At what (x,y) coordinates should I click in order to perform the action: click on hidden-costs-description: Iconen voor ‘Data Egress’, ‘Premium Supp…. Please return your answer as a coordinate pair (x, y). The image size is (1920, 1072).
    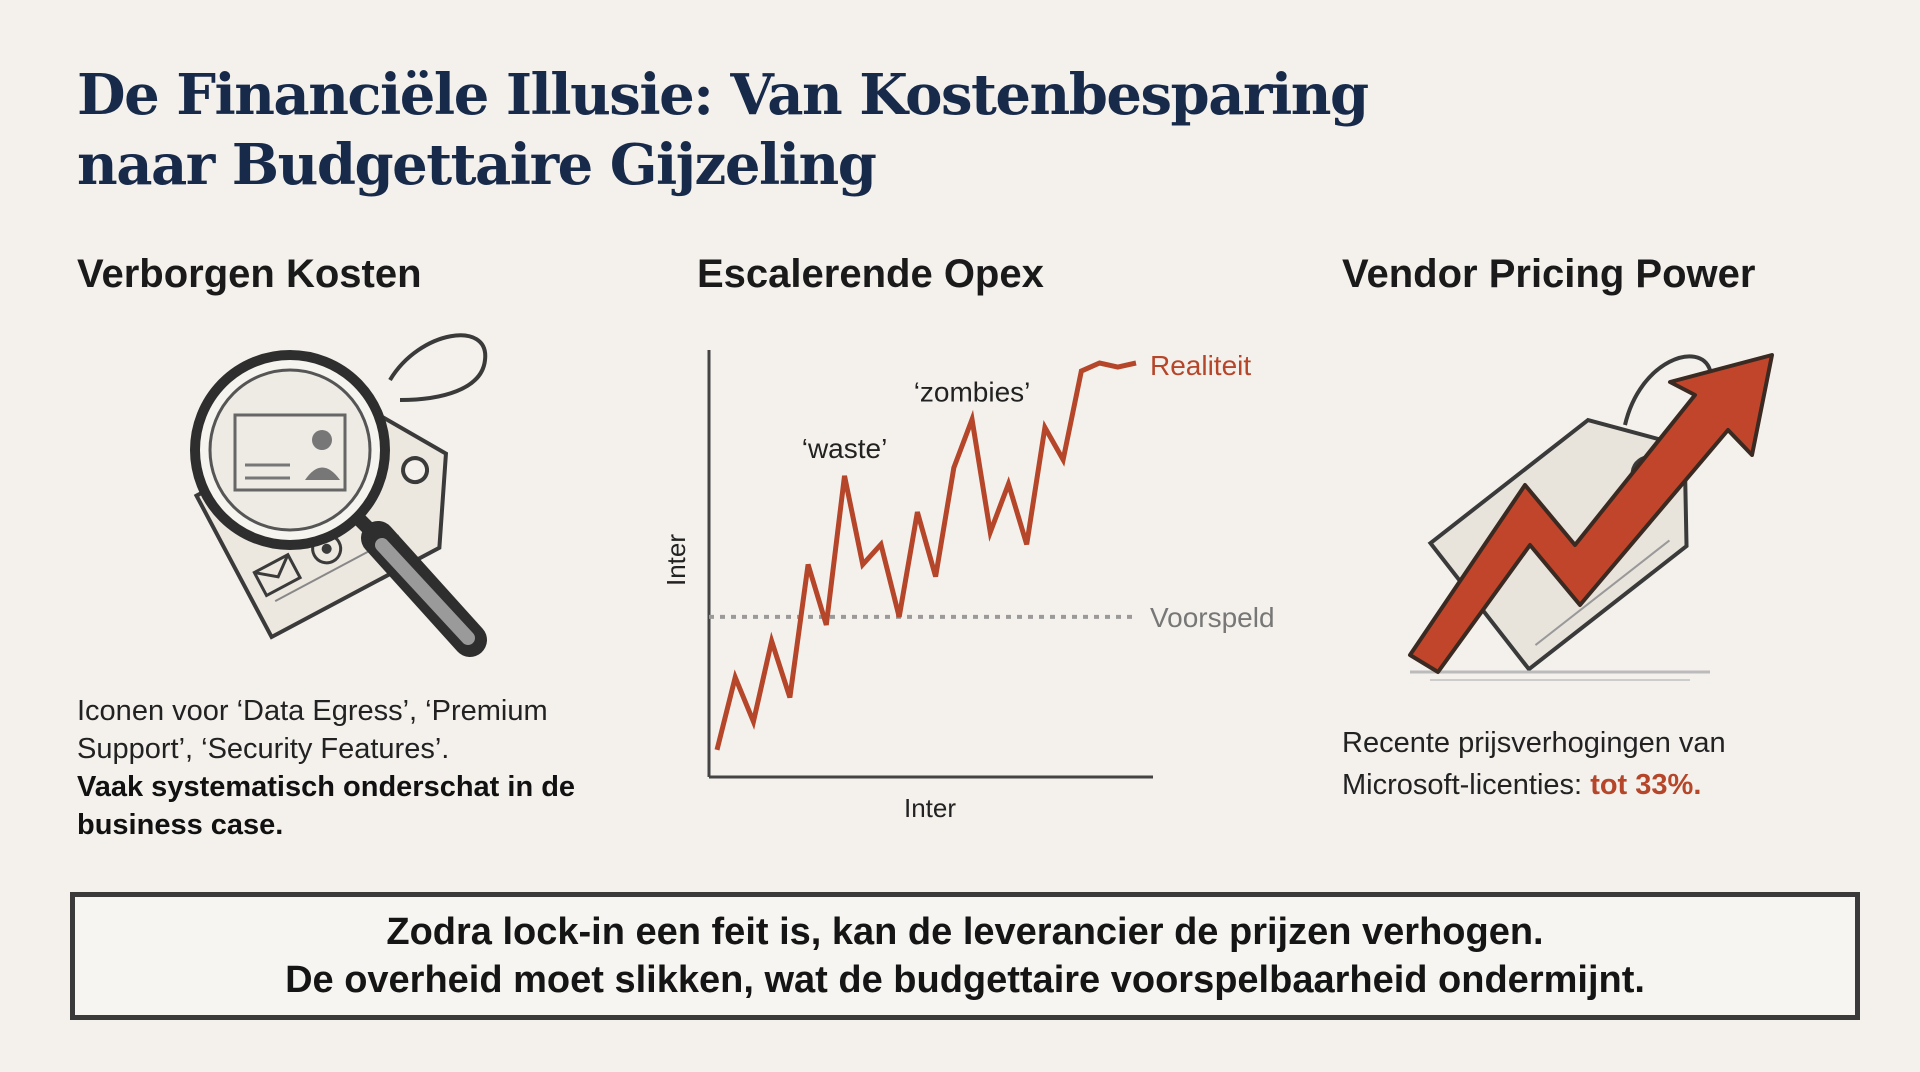
    Looking at the image, I should click on (347, 768).